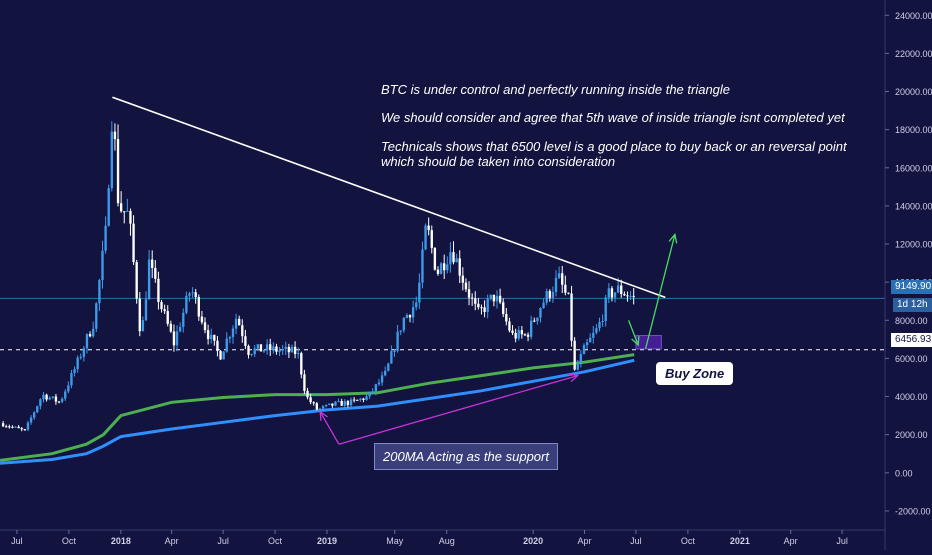  I want to click on y-tick-label: 8000.00, so click(911, 321).